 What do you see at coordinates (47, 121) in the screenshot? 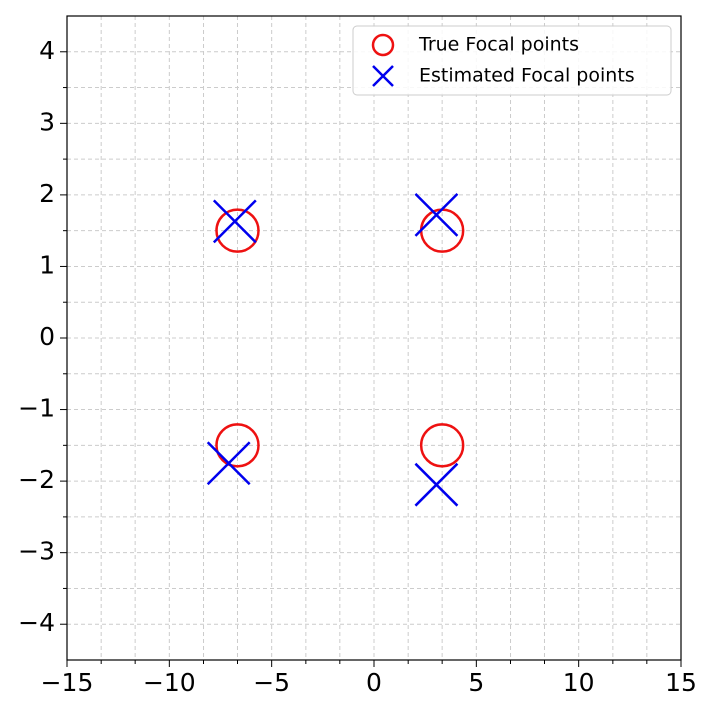
I see `y-tick-label: 3` at bounding box center [47, 121].